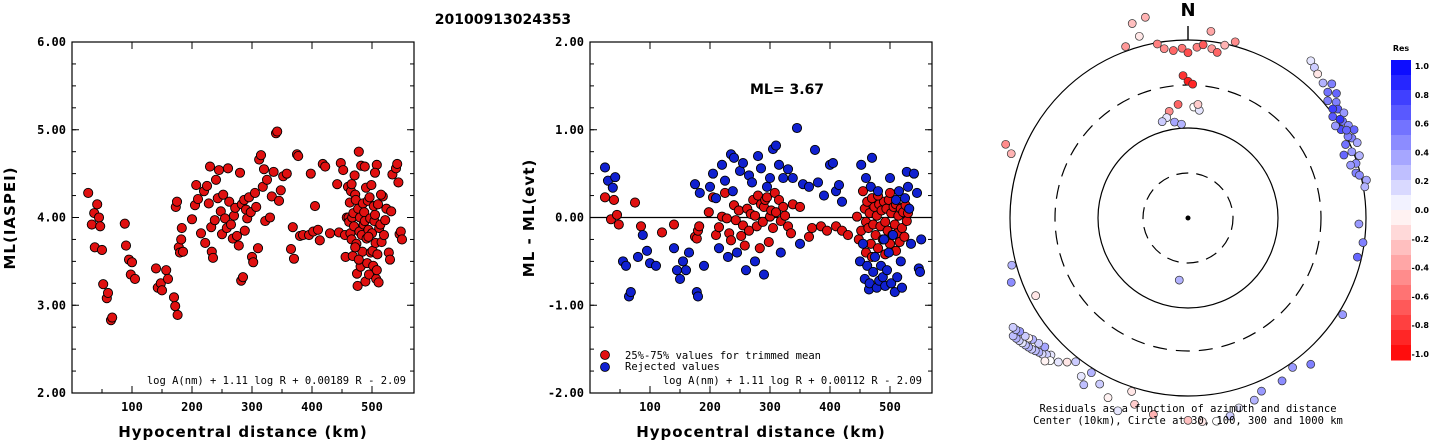 This screenshot has width=1437, height=441. What do you see at coordinates (1422, 66) in the screenshot?
I see `colorbar-label: 1.0` at bounding box center [1422, 66].